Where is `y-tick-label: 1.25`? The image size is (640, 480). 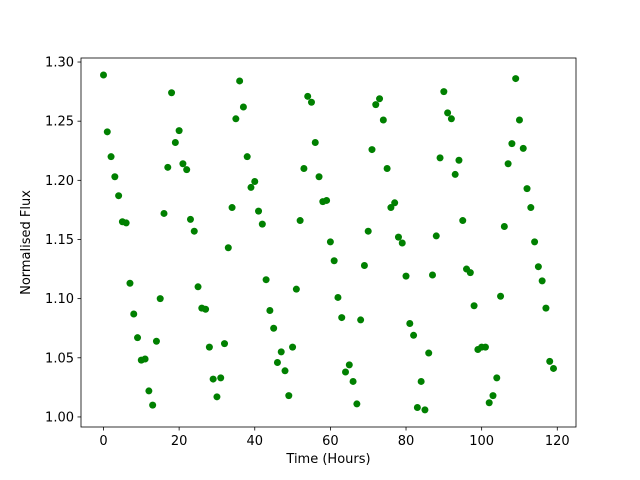 y-tick-label: 1.25 is located at coordinates (59, 122).